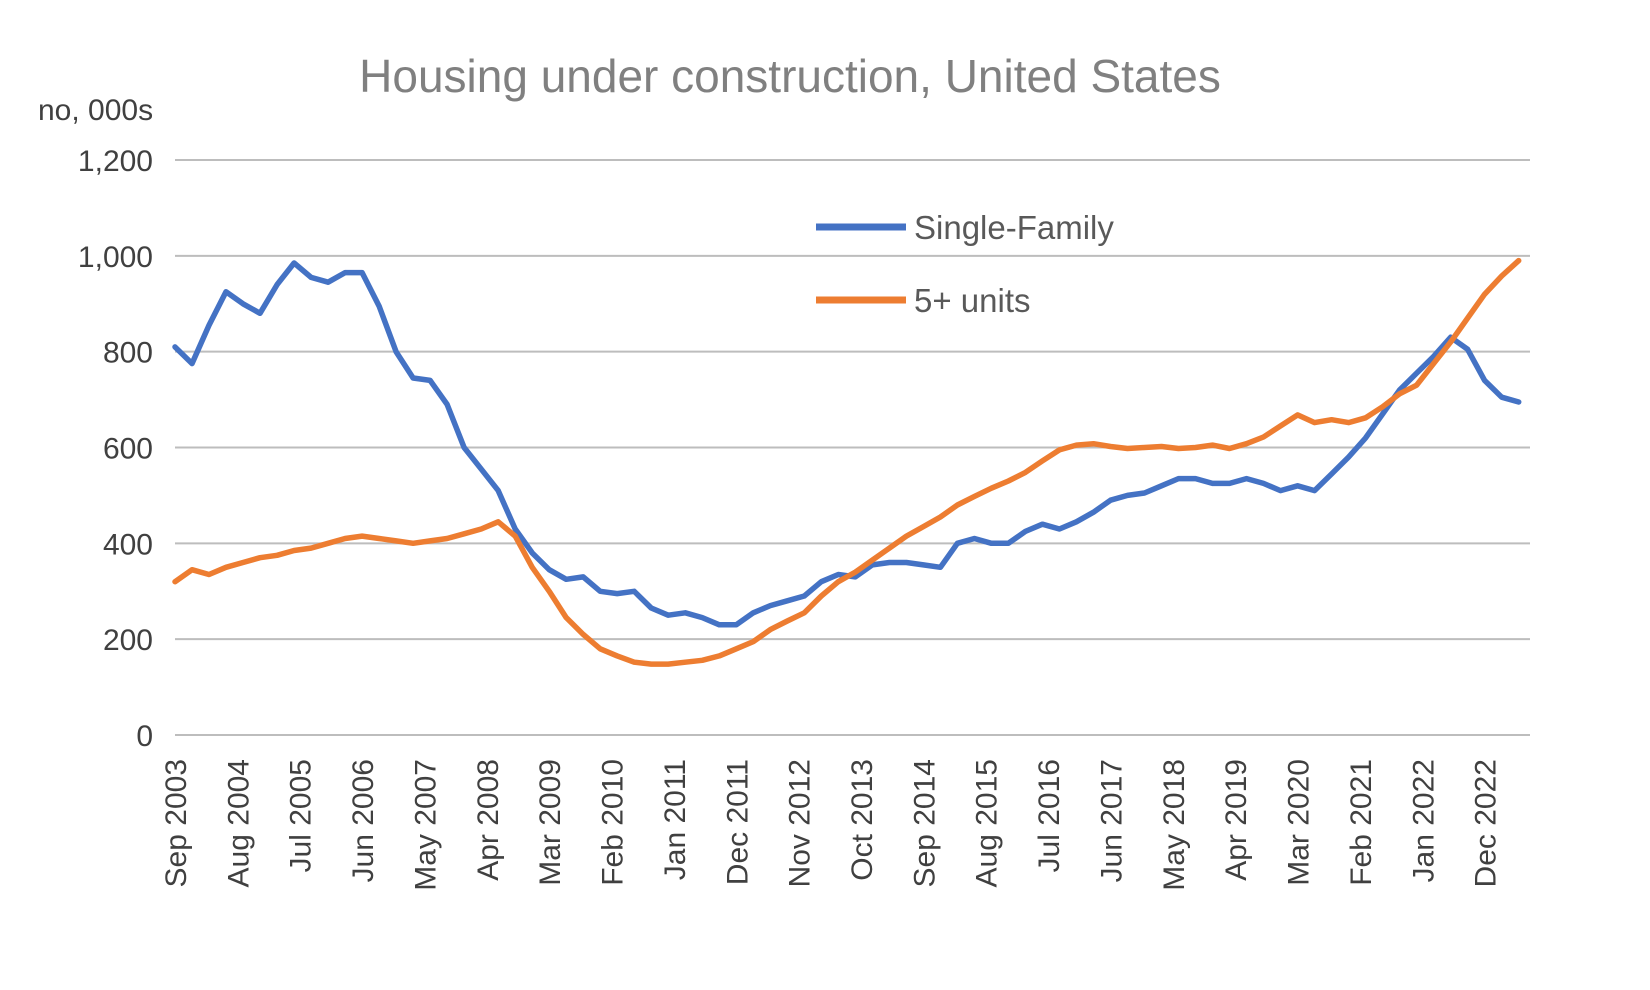 The image size is (1650, 990). What do you see at coordinates (115, 257) in the screenshot?
I see `y-tick-label: 1,000` at bounding box center [115, 257].